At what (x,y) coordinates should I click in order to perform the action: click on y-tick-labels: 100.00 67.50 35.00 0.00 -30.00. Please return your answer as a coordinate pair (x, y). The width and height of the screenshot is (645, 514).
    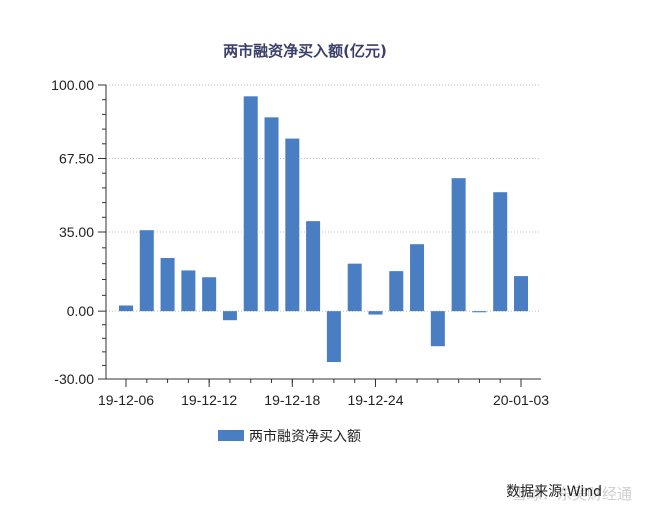
    Looking at the image, I should click on (72, 232).